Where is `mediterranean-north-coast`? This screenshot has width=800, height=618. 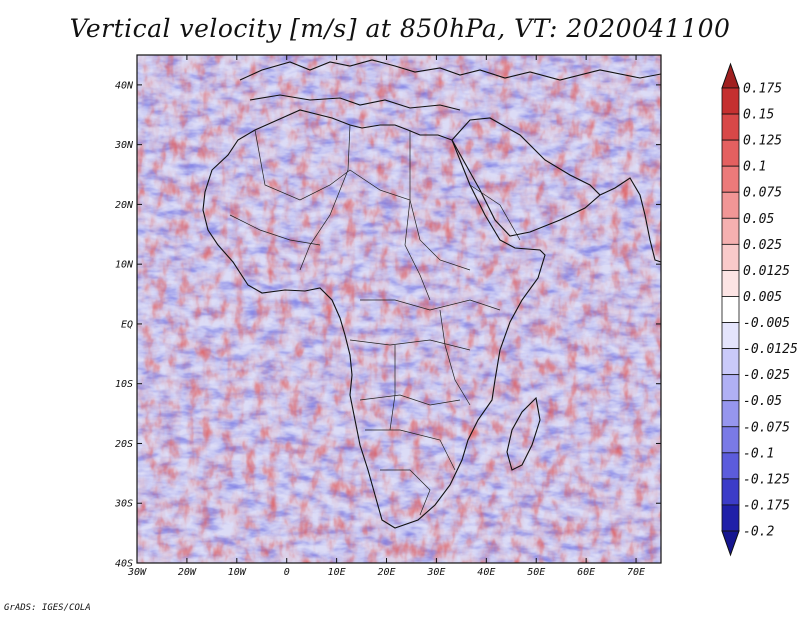
mediterranean-north-coast is located at coordinates (355, 102).